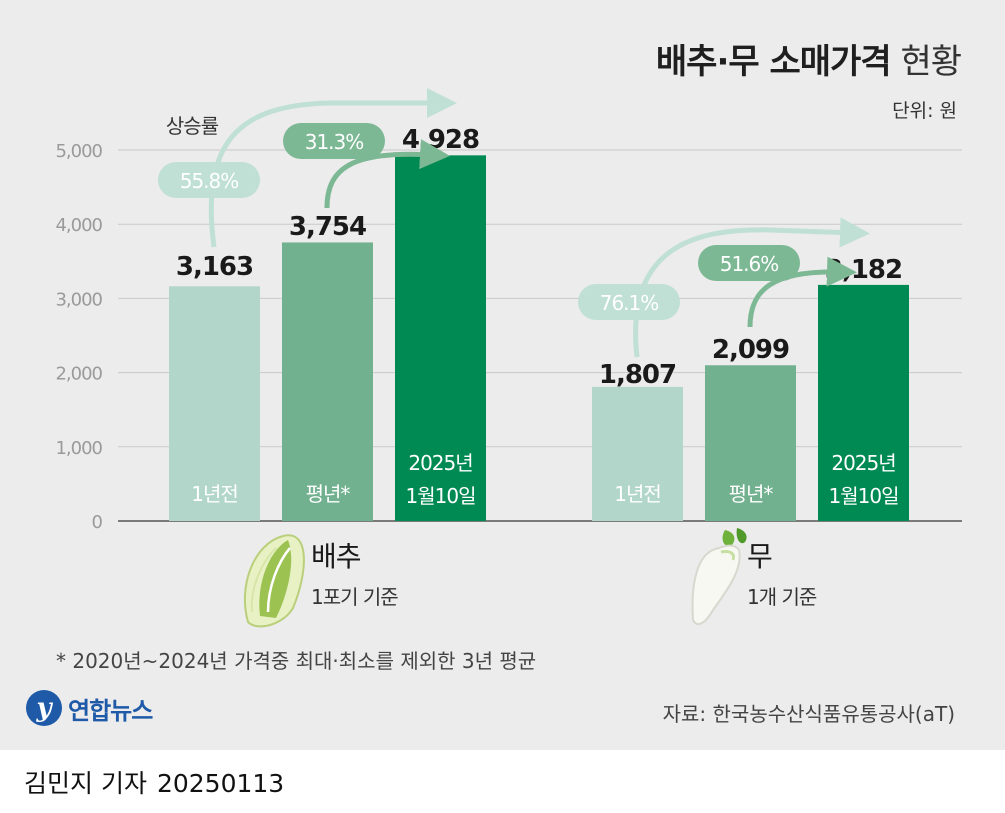 The image size is (1005, 813). What do you see at coordinates (78, 151) in the screenshot?
I see `y-tick-label: 5,000` at bounding box center [78, 151].